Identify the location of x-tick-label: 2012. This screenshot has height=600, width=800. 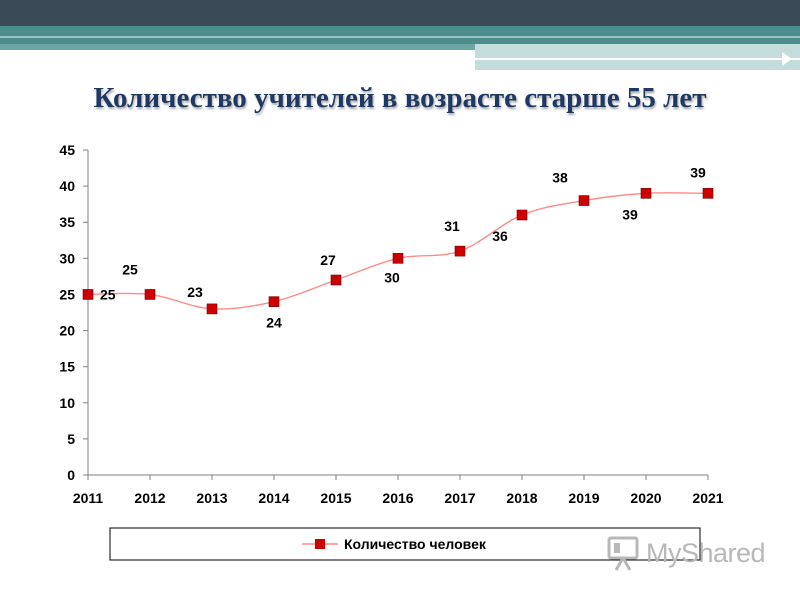
(149, 498).